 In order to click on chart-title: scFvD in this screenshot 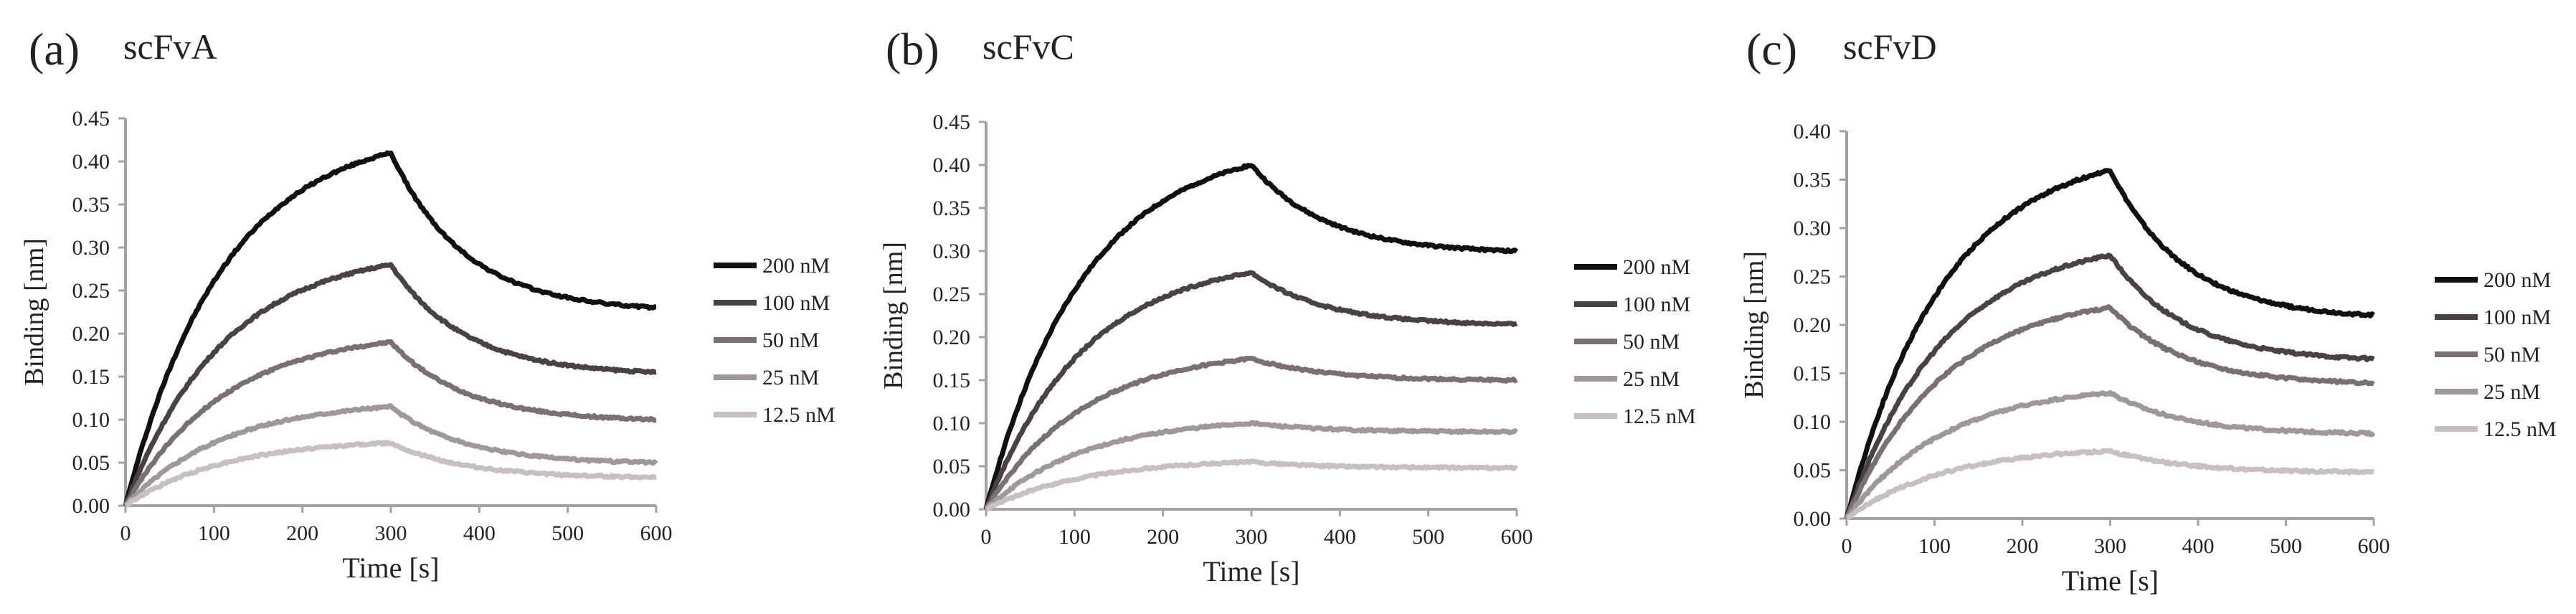, I will do `click(1890, 47)`.